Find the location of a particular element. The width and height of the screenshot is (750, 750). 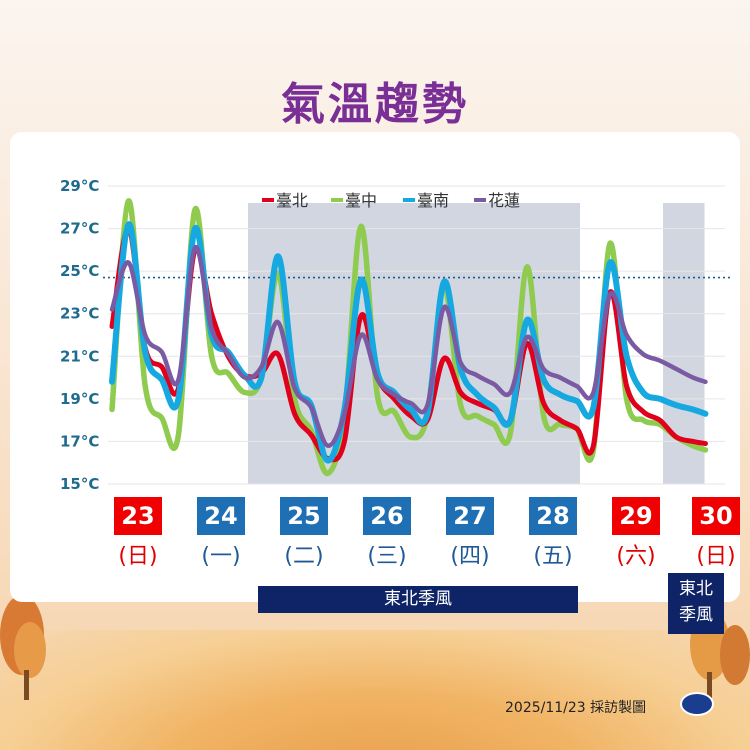

legend-label-taichung: 臺中 is located at coordinates (361, 200).